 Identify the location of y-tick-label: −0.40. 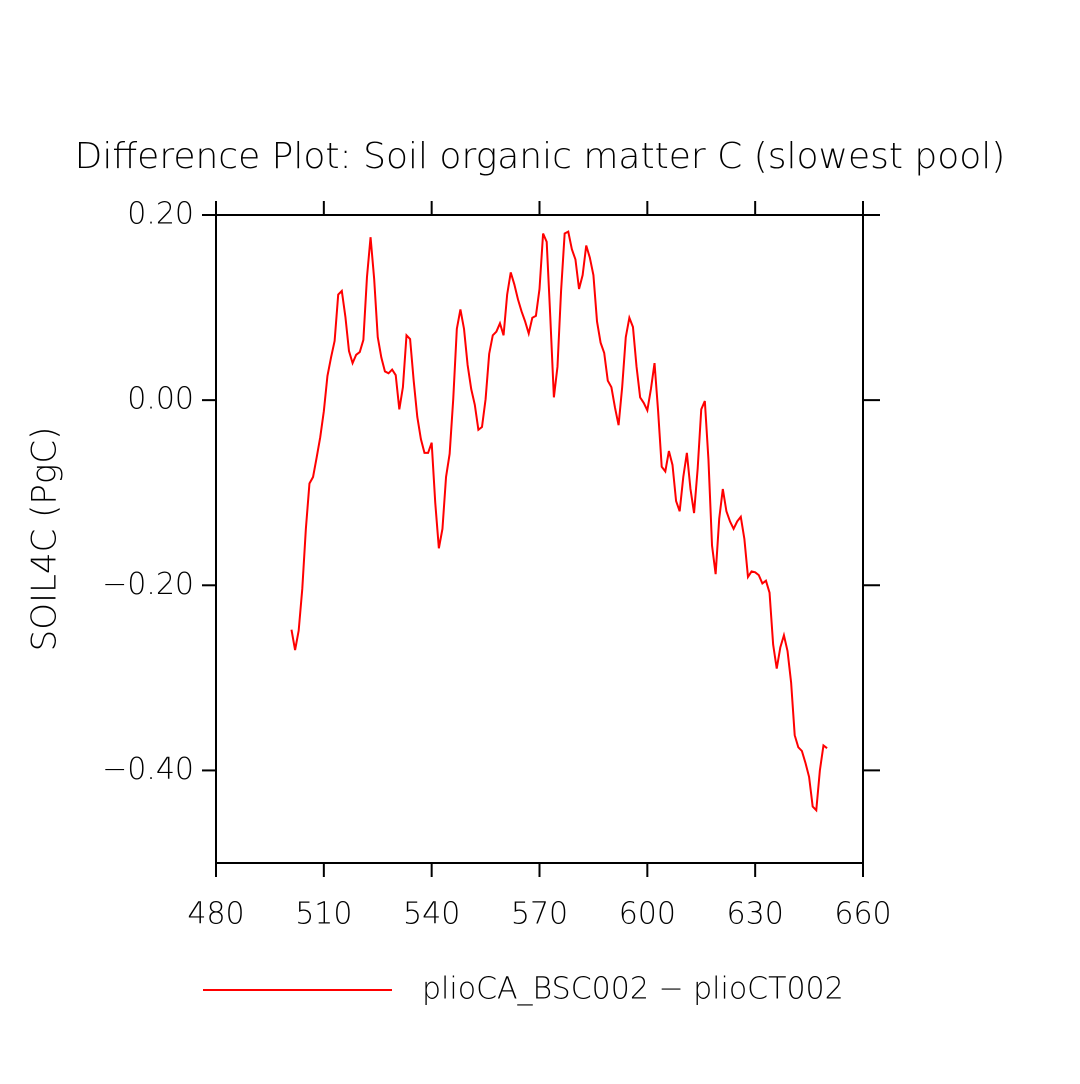
(148, 769).